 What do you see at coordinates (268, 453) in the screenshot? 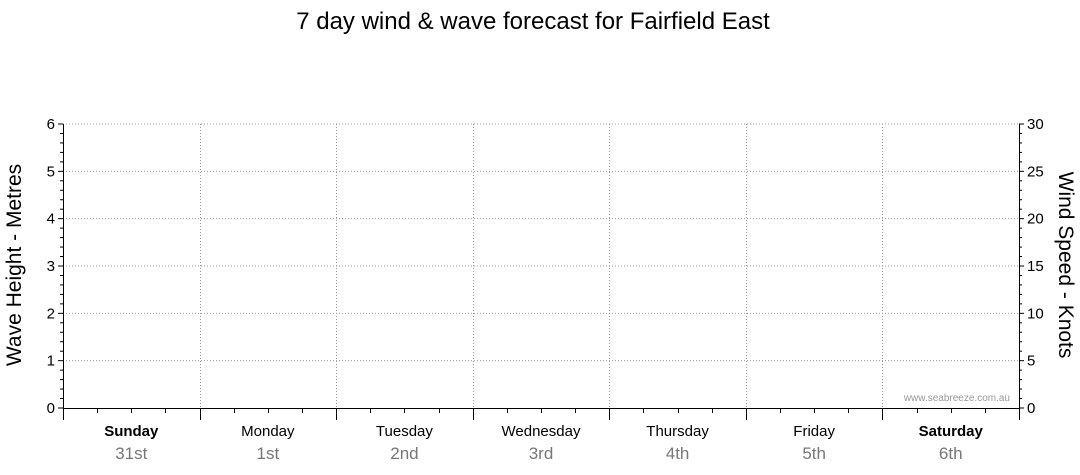
I see `day-date-label: 1st` at bounding box center [268, 453].